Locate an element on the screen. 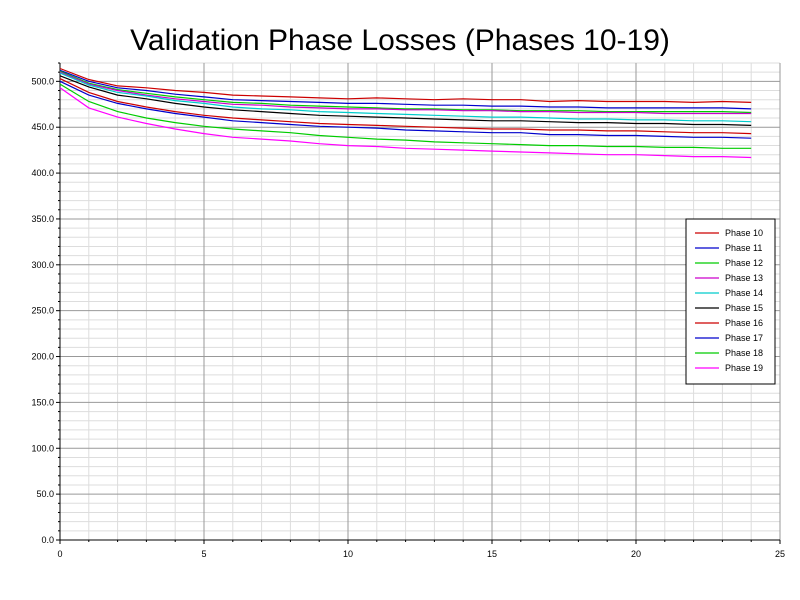 This screenshot has width=800, height=600. x-tick-label: 20 is located at coordinates (636, 554).